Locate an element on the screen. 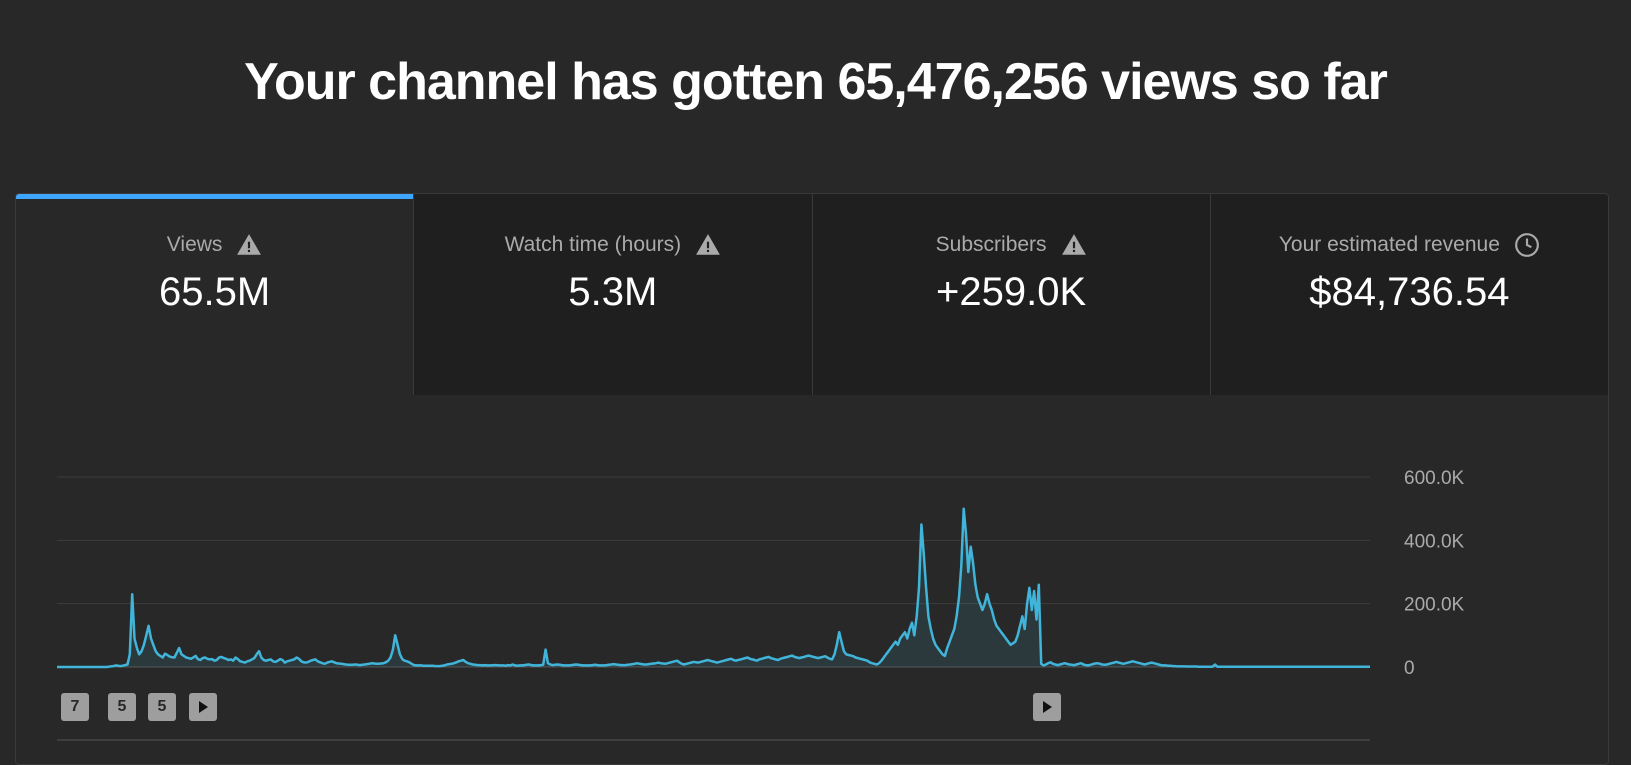 The image size is (1631, 765). tab-subscribers: Subscribers +259.0K is located at coordinates (1011, 294).